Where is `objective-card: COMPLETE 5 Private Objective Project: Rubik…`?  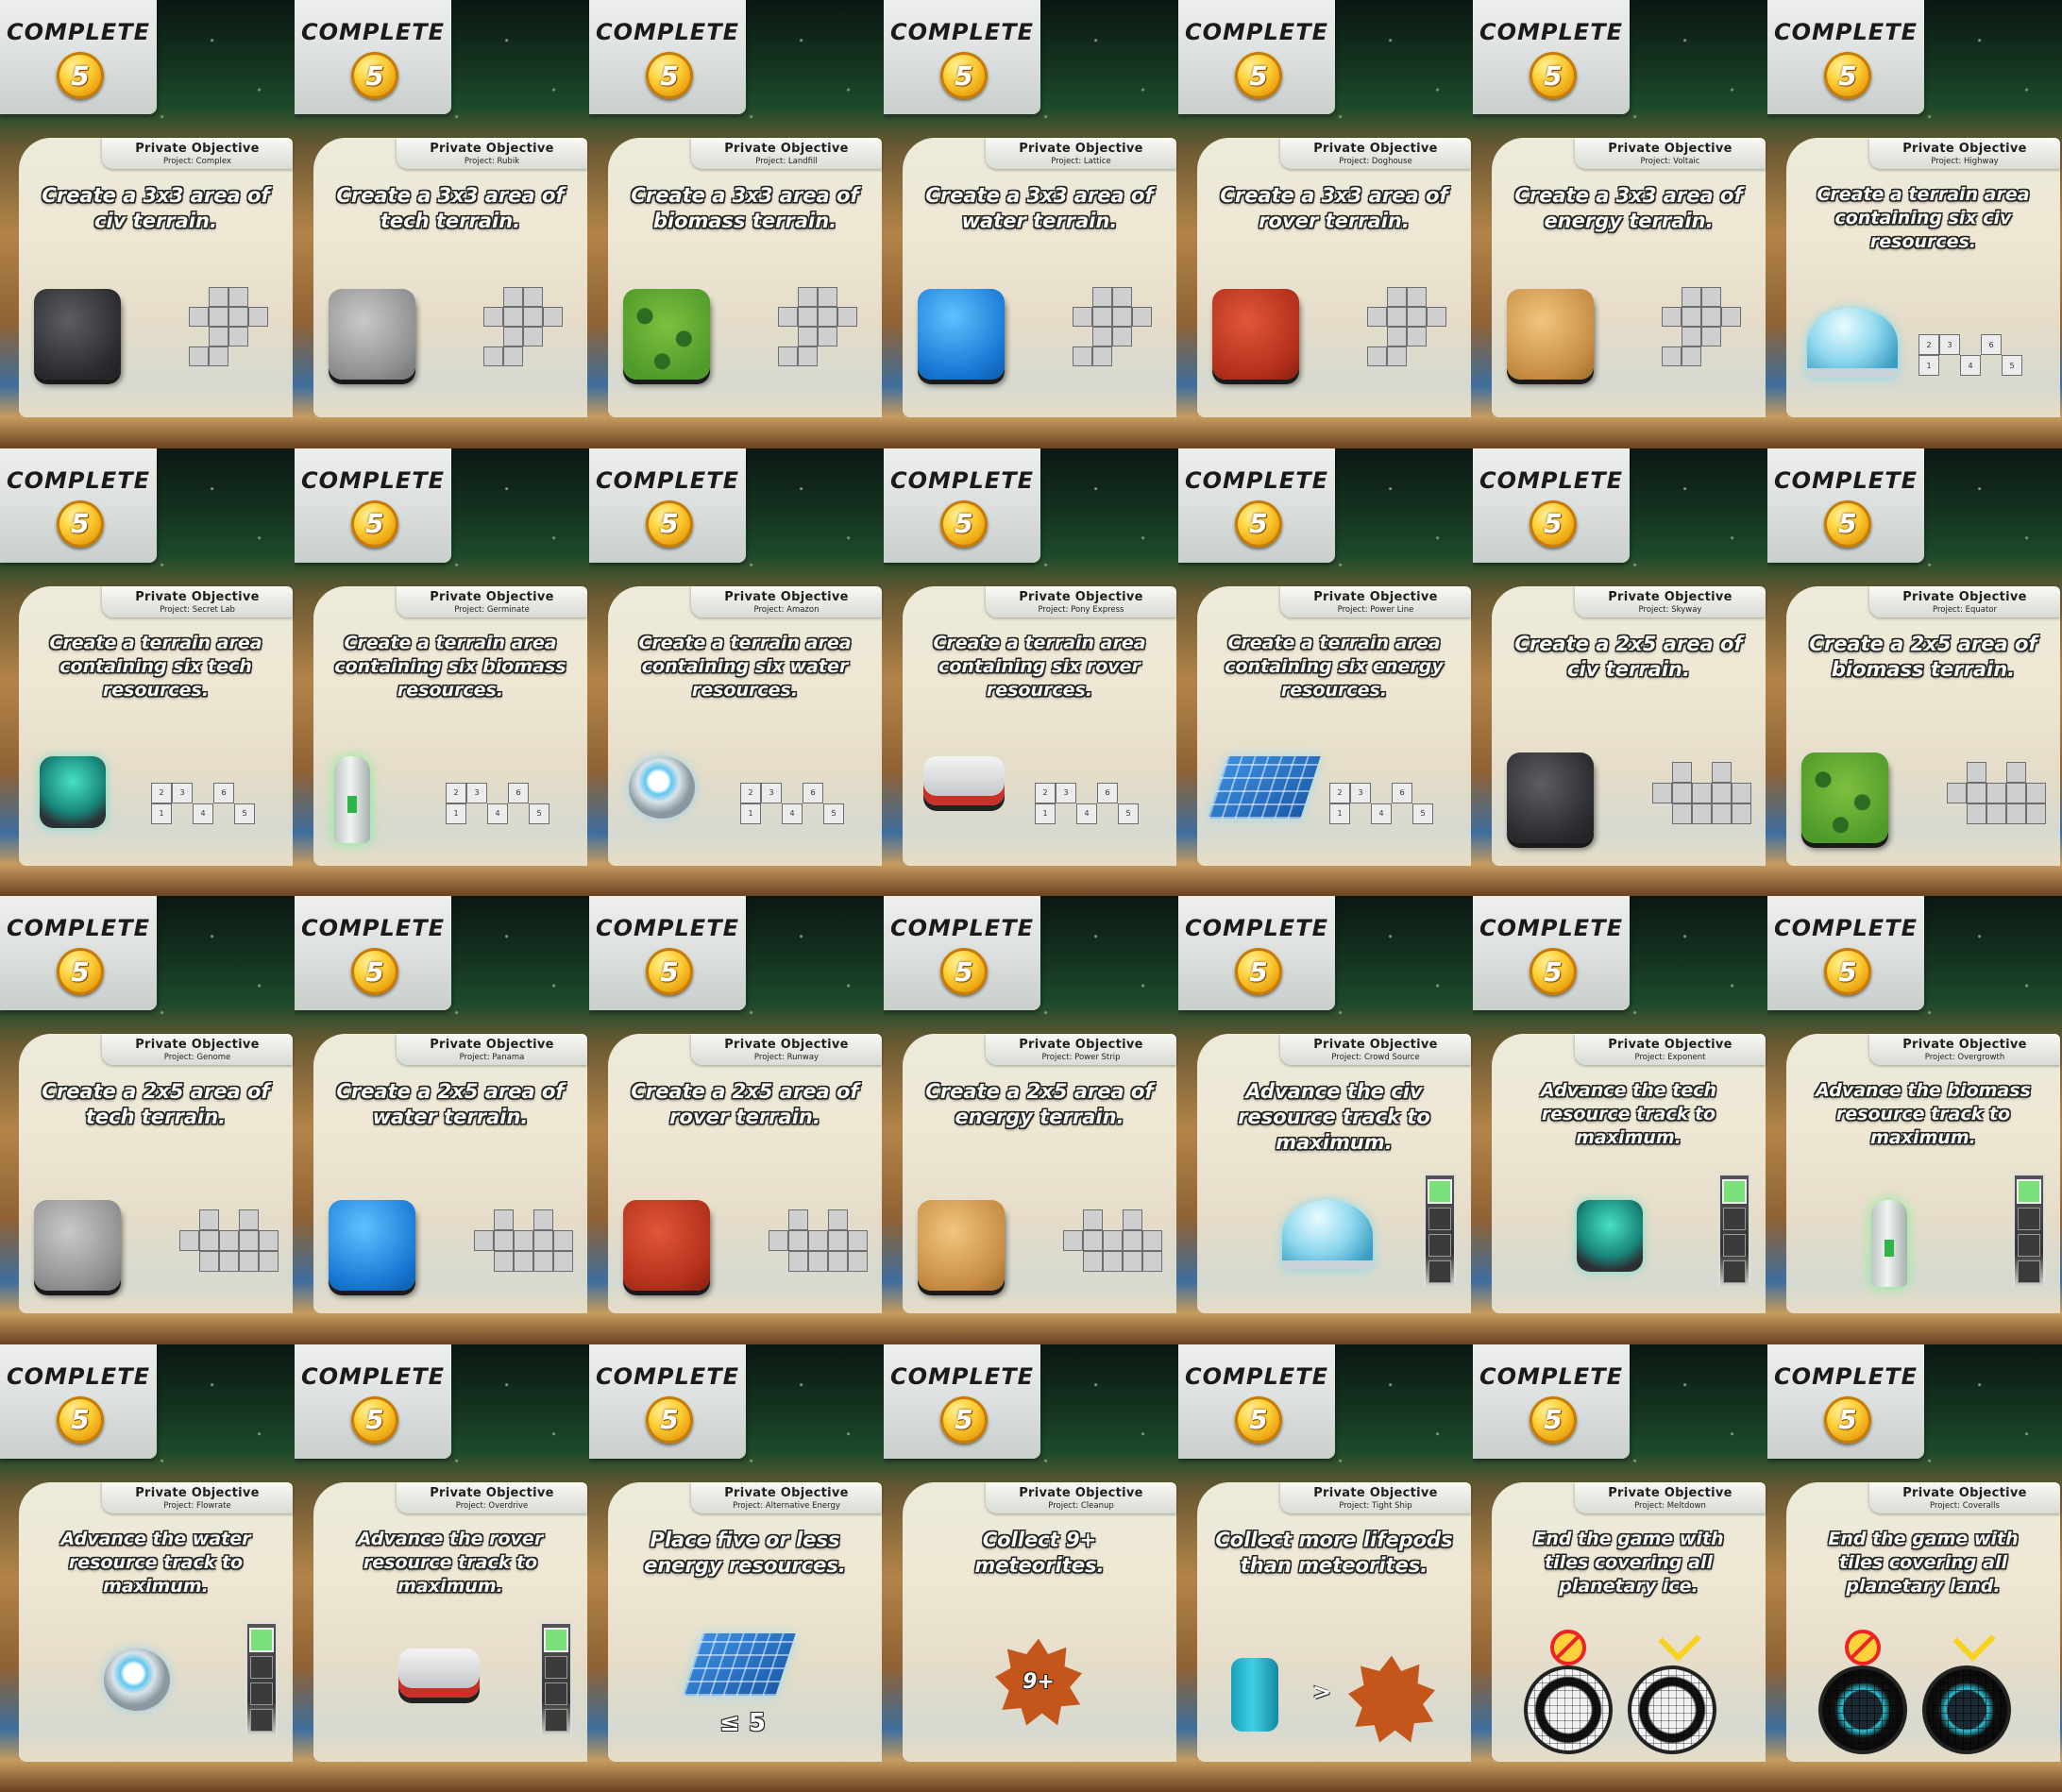 objective-card: COMPLETE 5 Private Objective Project: Rubik… is located at coordinates (442, 224).